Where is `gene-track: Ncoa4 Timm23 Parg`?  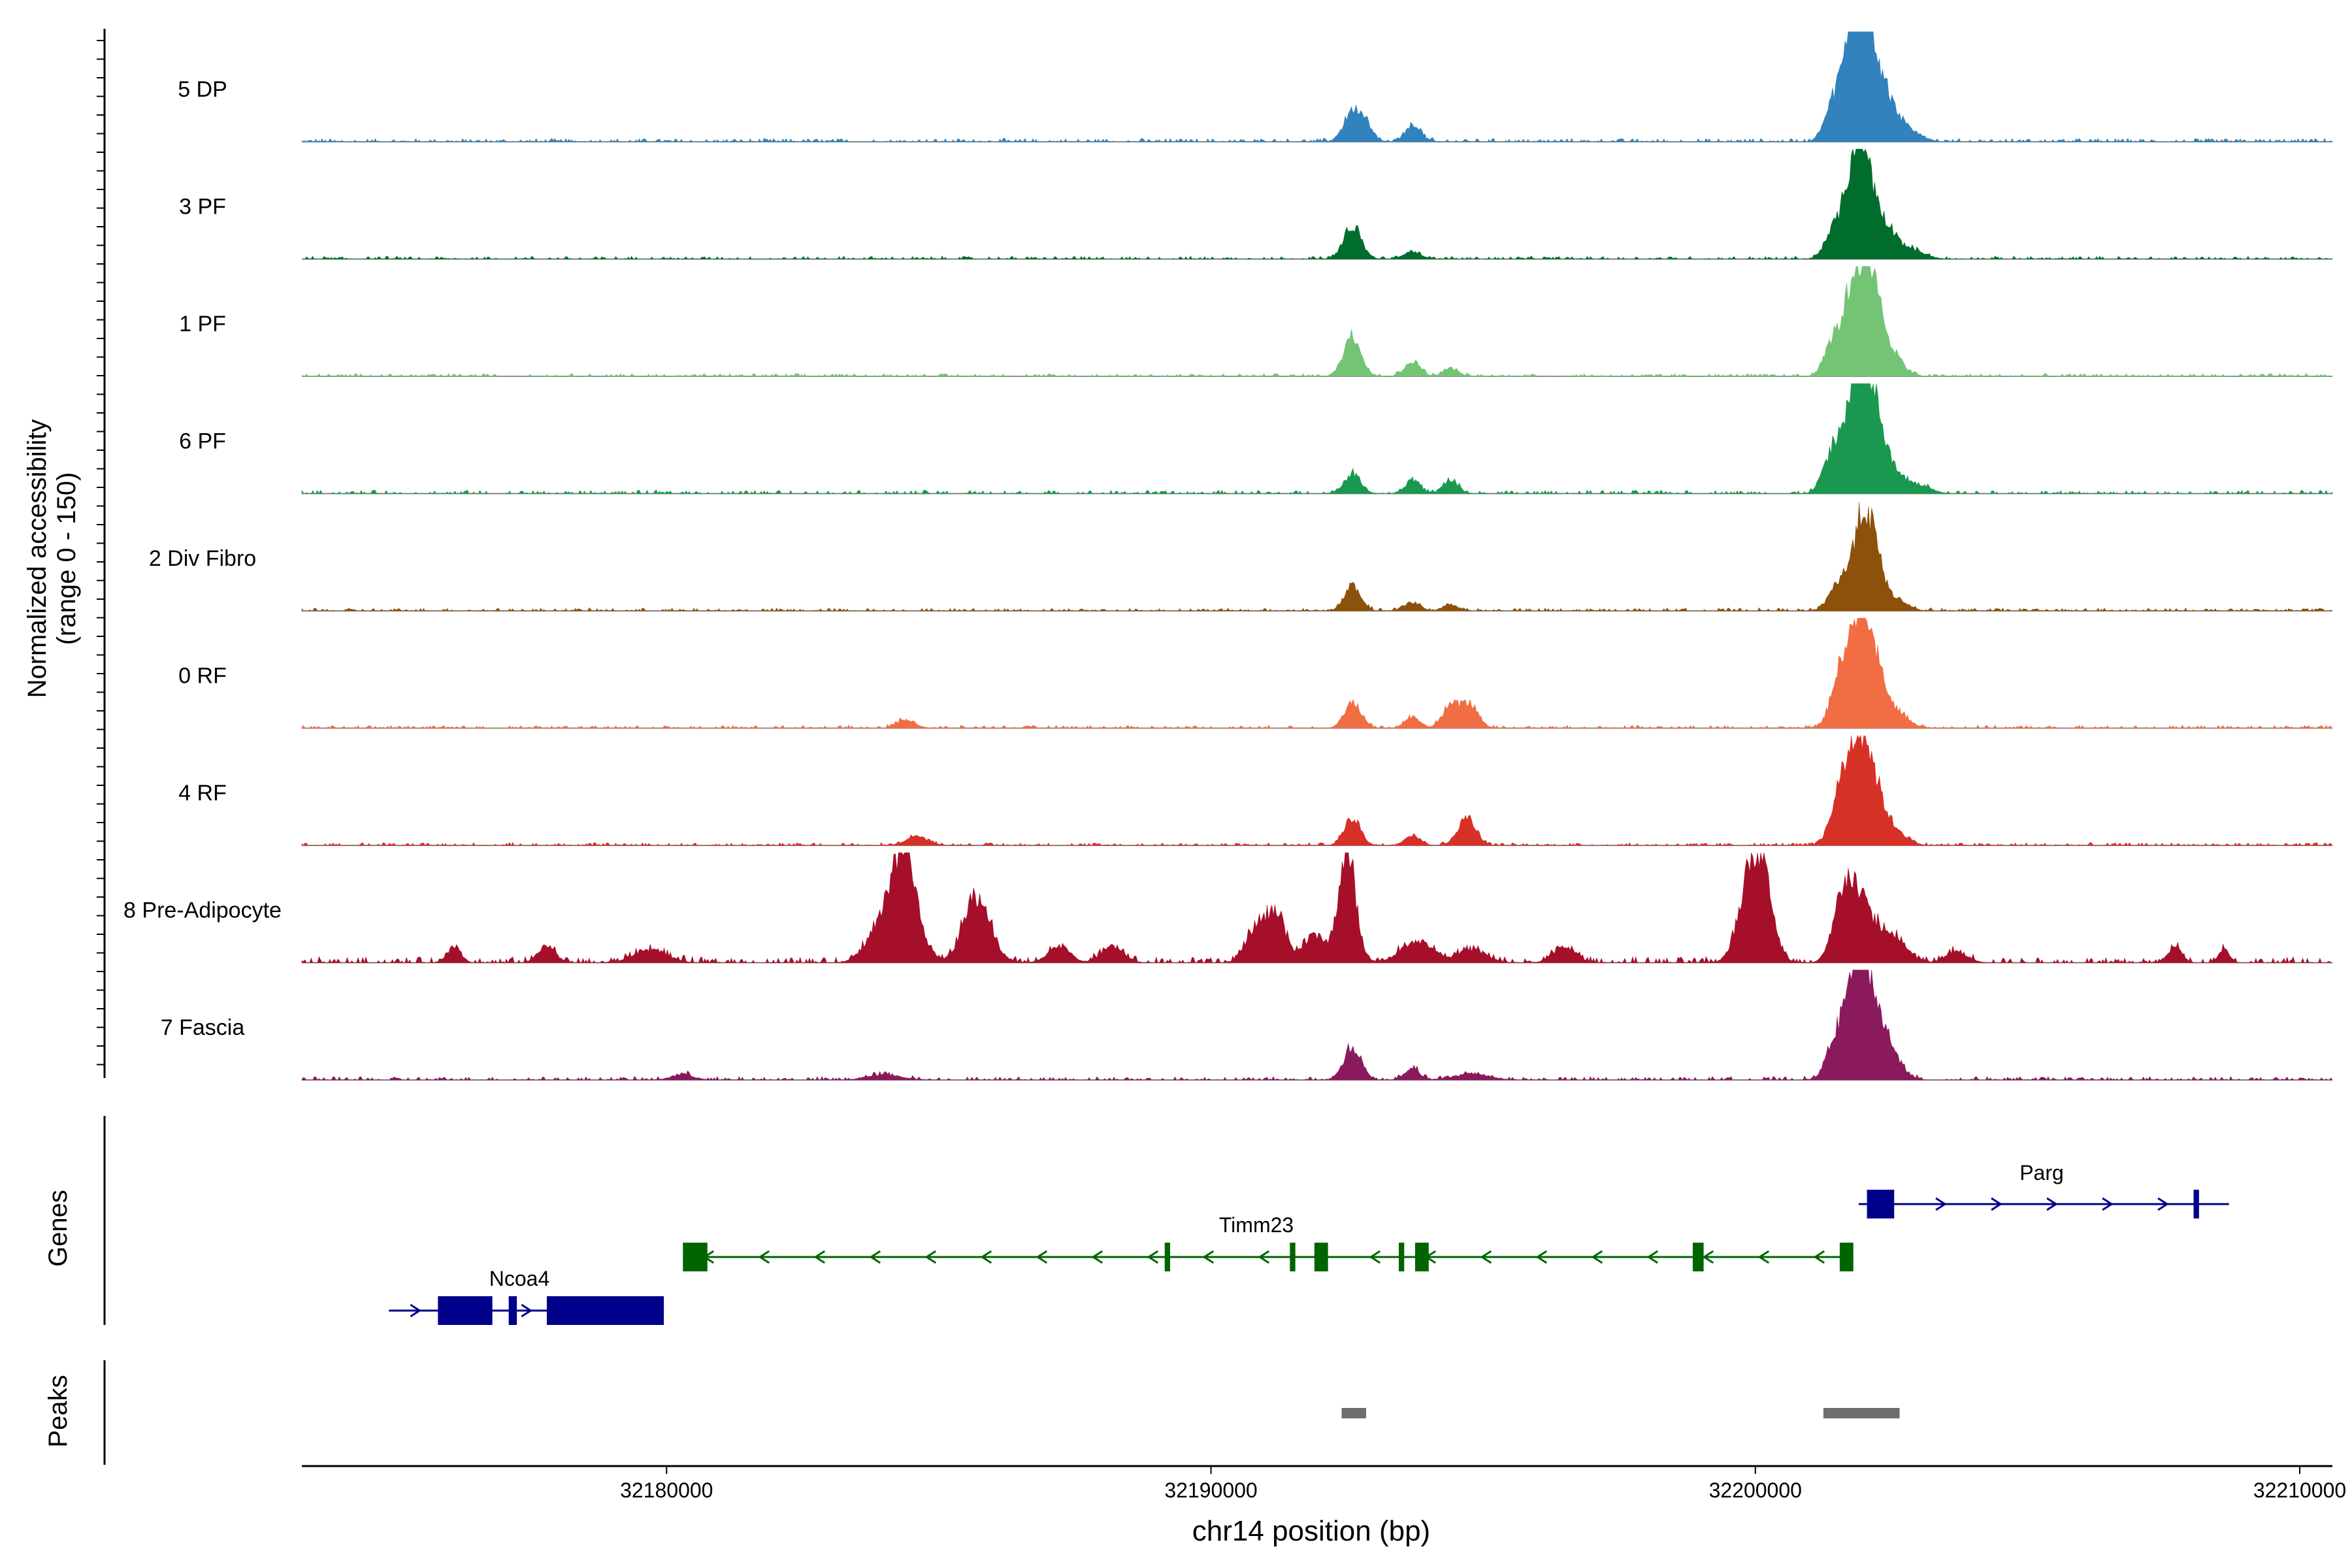
gene-track: Ncoa4 Timm23 Parg is located at coordinates (1166, 1220).